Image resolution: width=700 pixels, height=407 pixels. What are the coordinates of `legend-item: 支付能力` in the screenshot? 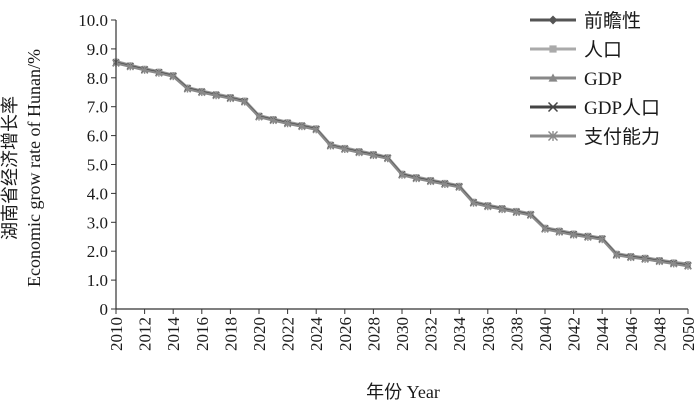 It's located at (595, 137).